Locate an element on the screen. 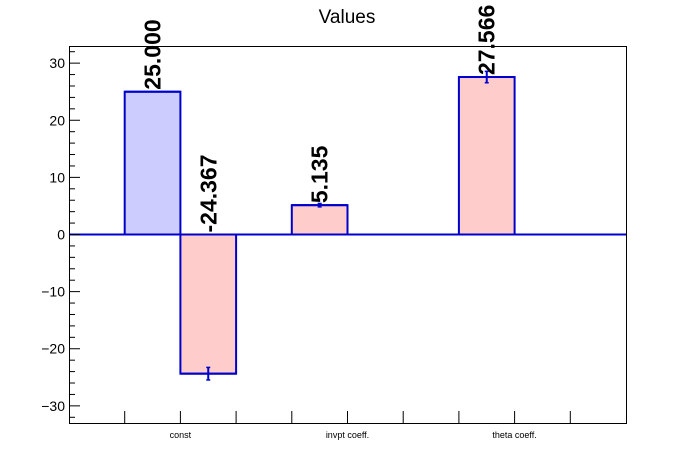 The image size is (696, 472). y-tick-label: 10 is located at coordinates (57, 177).